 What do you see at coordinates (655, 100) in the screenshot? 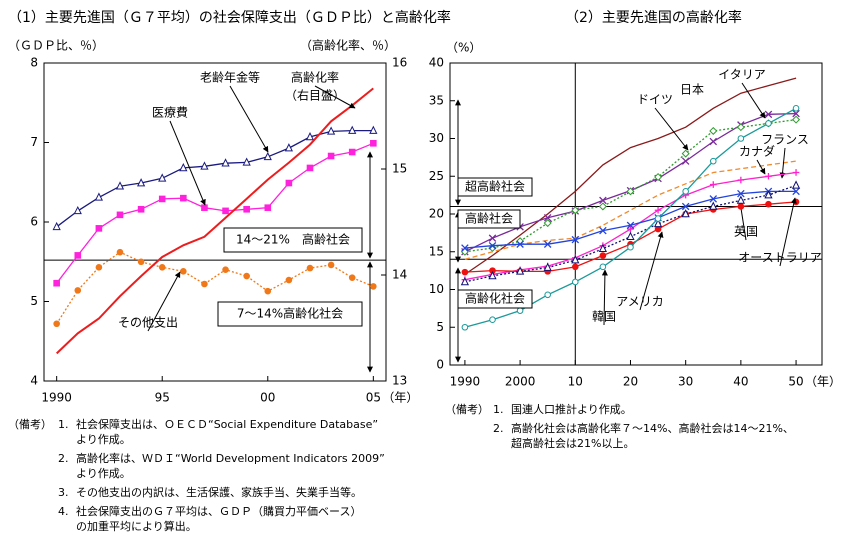
I see `series-label: ドイツ` at bounding box center [655, 100].